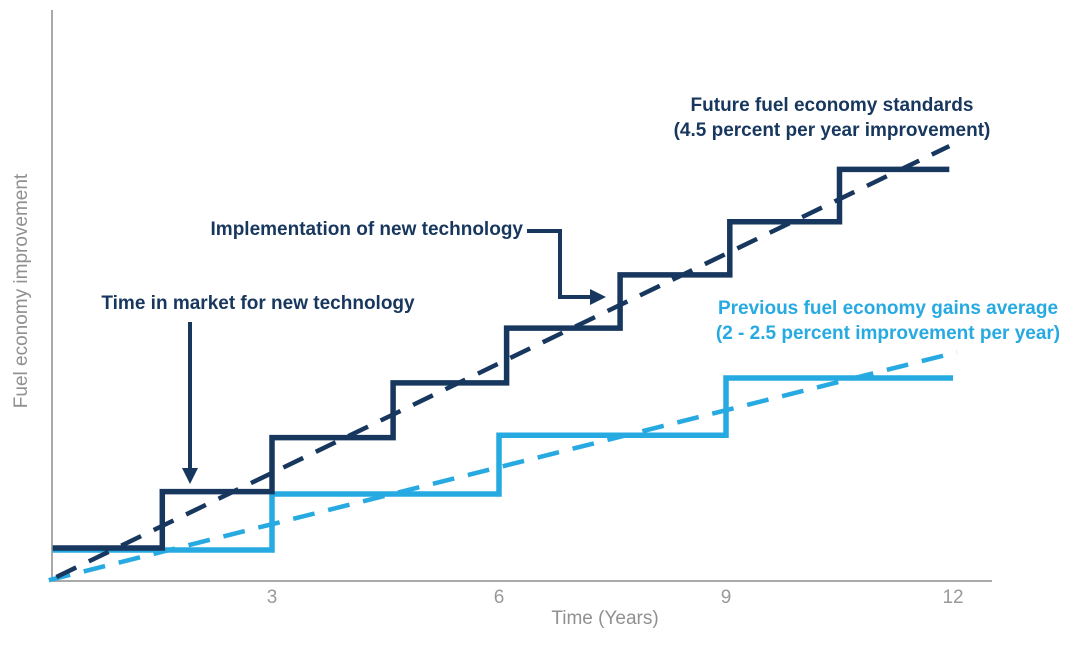  What do you see at coordinates (598, 297) in the screenshot?
I see `implementation-arrowhead-icon` at bounding box center [598, 297].